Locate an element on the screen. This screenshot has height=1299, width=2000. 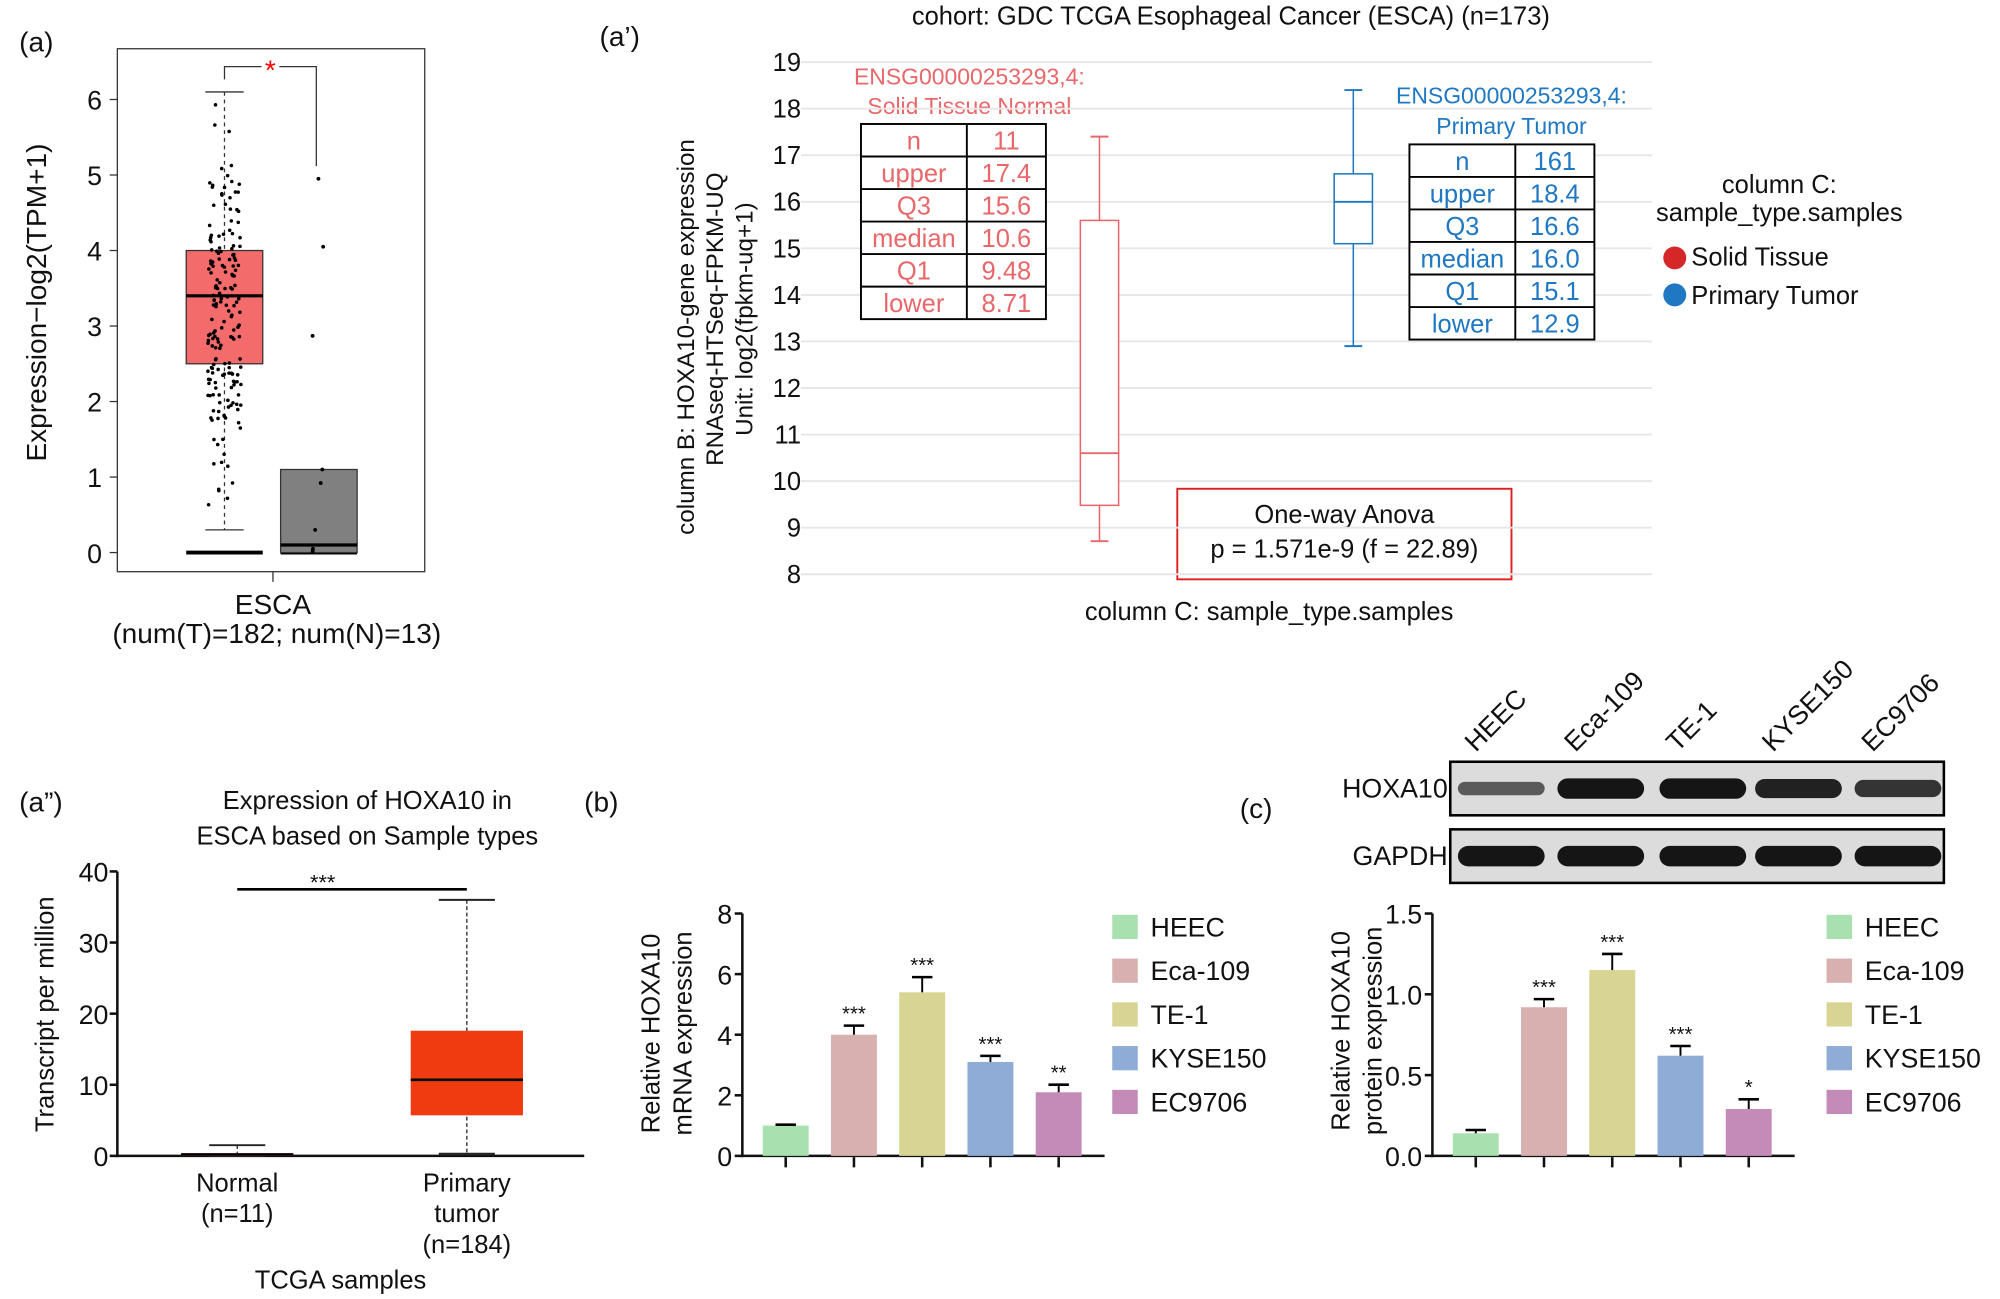
legend-swatch-kyse150 is located at coordinates (1125, 1058).